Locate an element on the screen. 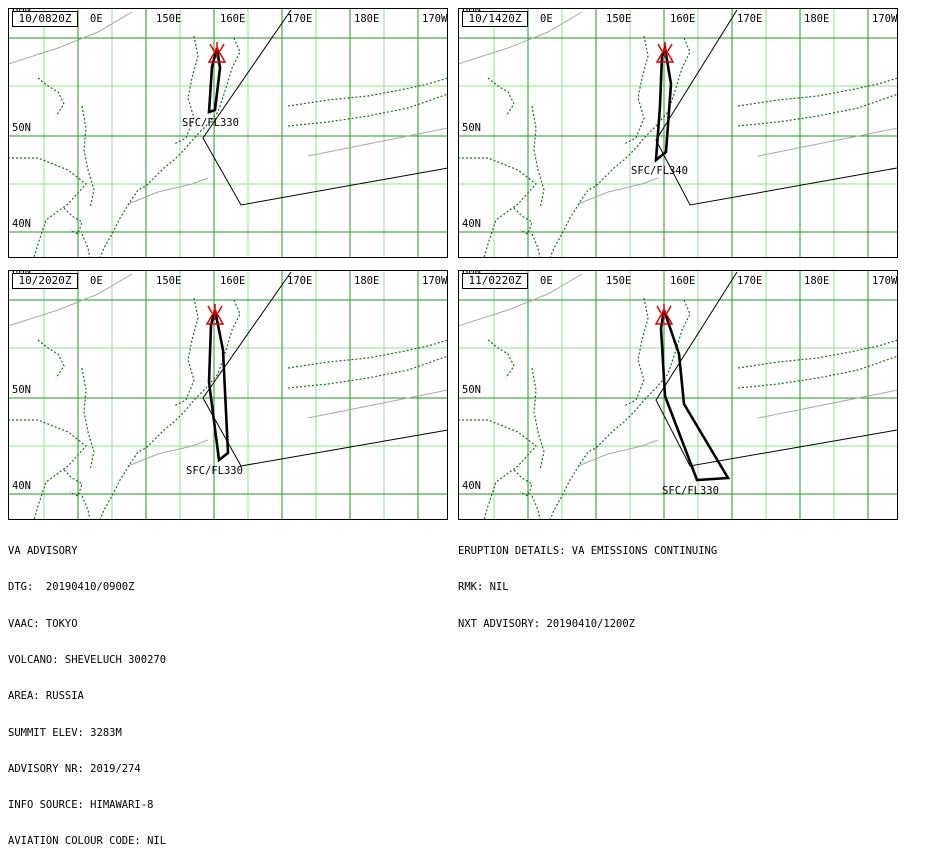 This screenshot has height=860, width=930. advisory-line: VAAC: TOKYO is located at coordinates (43, 623).